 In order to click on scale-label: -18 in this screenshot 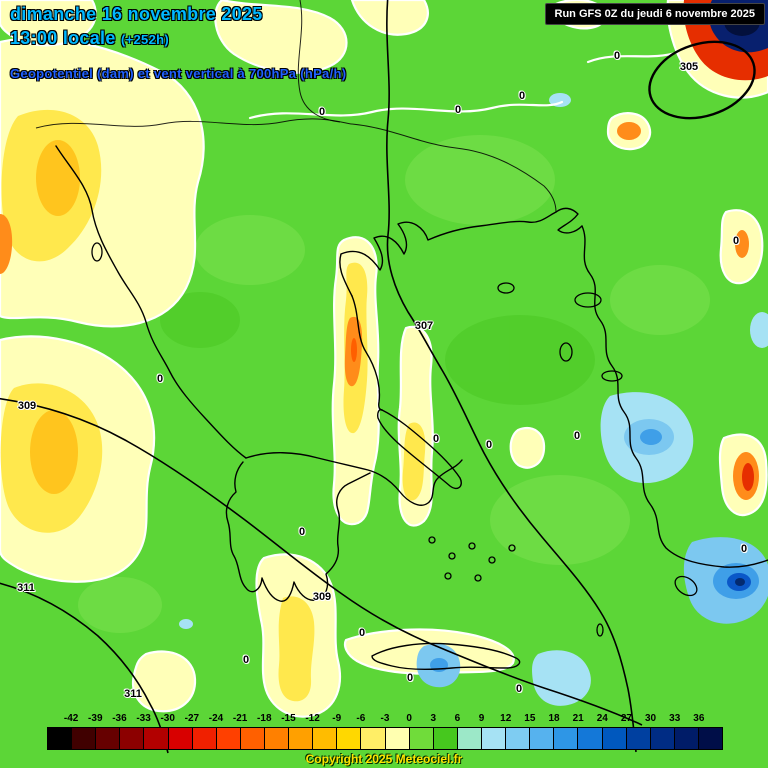, I will do `click(264, 718)`.